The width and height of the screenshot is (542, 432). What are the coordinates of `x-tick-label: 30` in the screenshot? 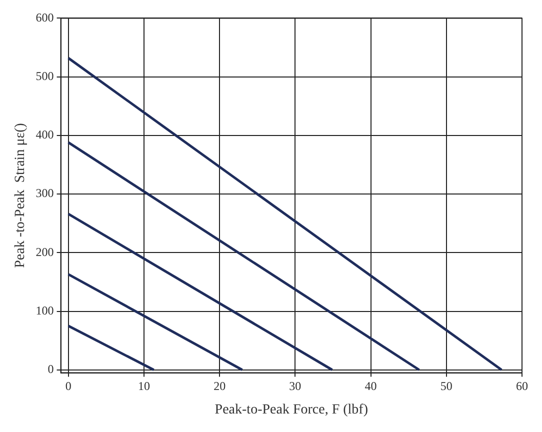 It's located at (295, 386).